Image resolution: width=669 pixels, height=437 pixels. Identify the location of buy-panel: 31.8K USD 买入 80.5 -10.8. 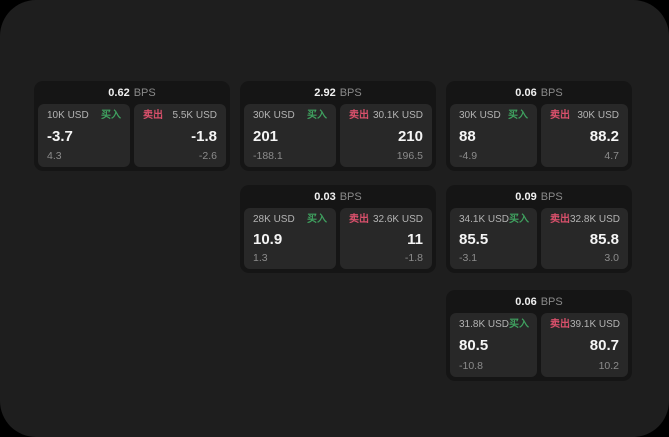
(493, 345).